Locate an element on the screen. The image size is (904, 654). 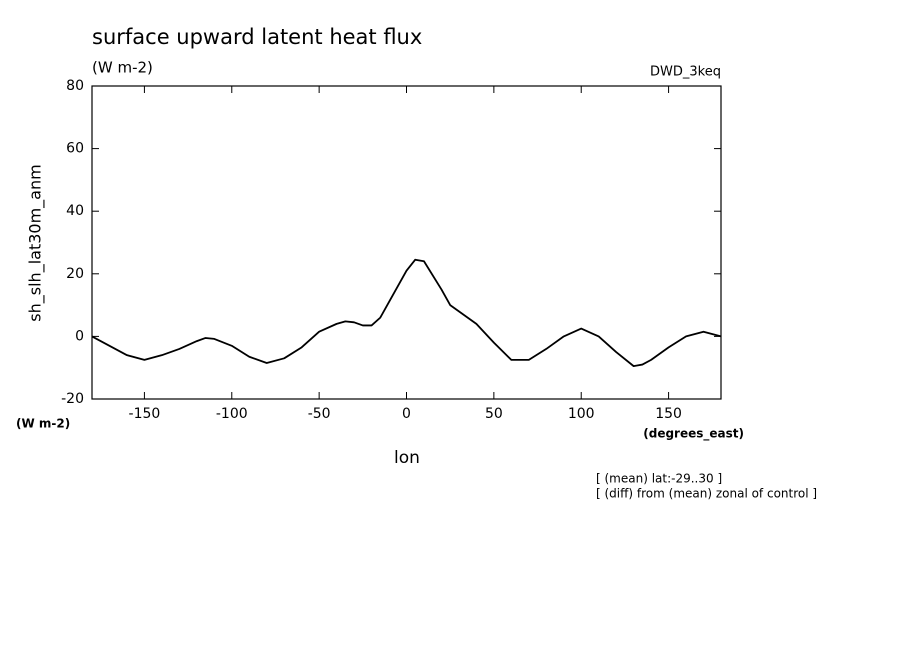
note: [ (diff) from (mean) zonal of control ] is located at coordinates (706, 494).